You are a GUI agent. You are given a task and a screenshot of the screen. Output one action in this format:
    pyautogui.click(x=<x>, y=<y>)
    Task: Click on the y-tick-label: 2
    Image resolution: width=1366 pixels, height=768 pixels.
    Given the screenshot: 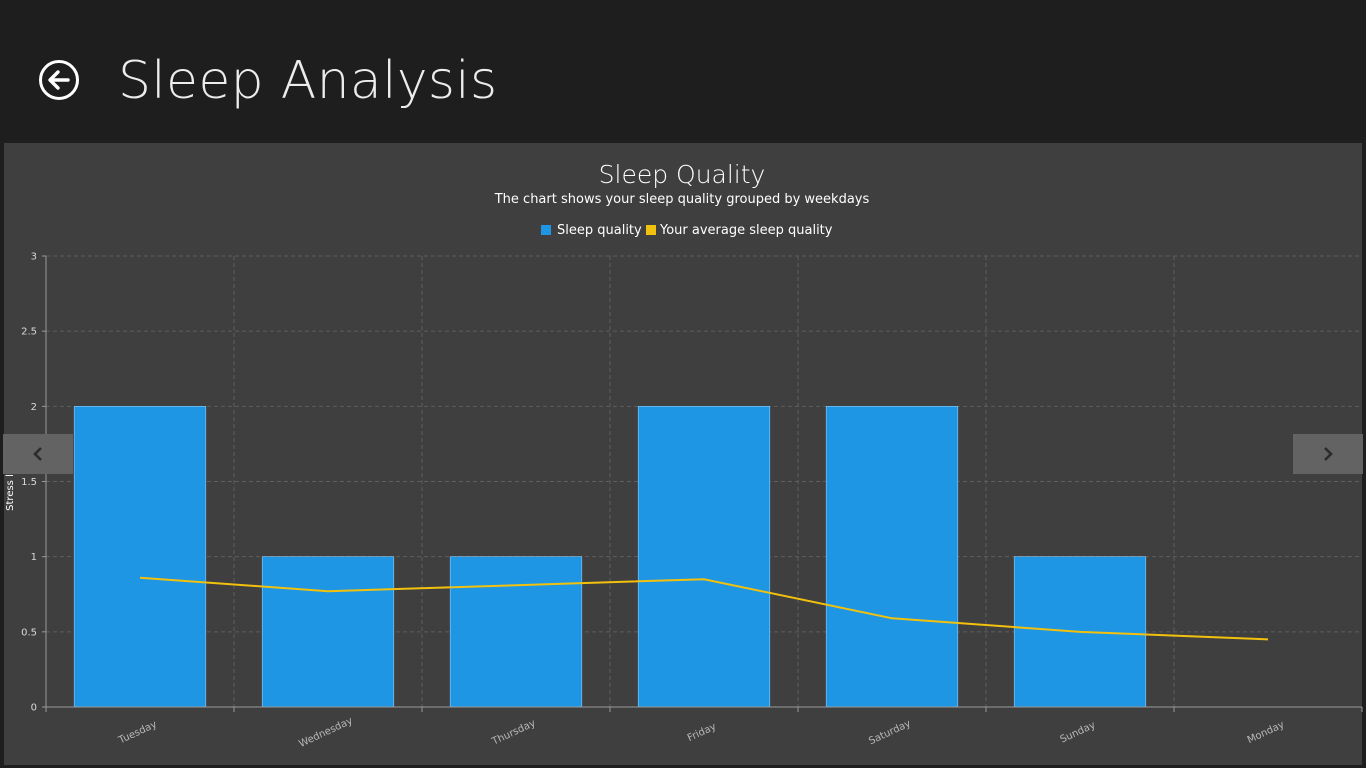 What is the action you would take?
    pyautogui.click(x=34, y=407)
    